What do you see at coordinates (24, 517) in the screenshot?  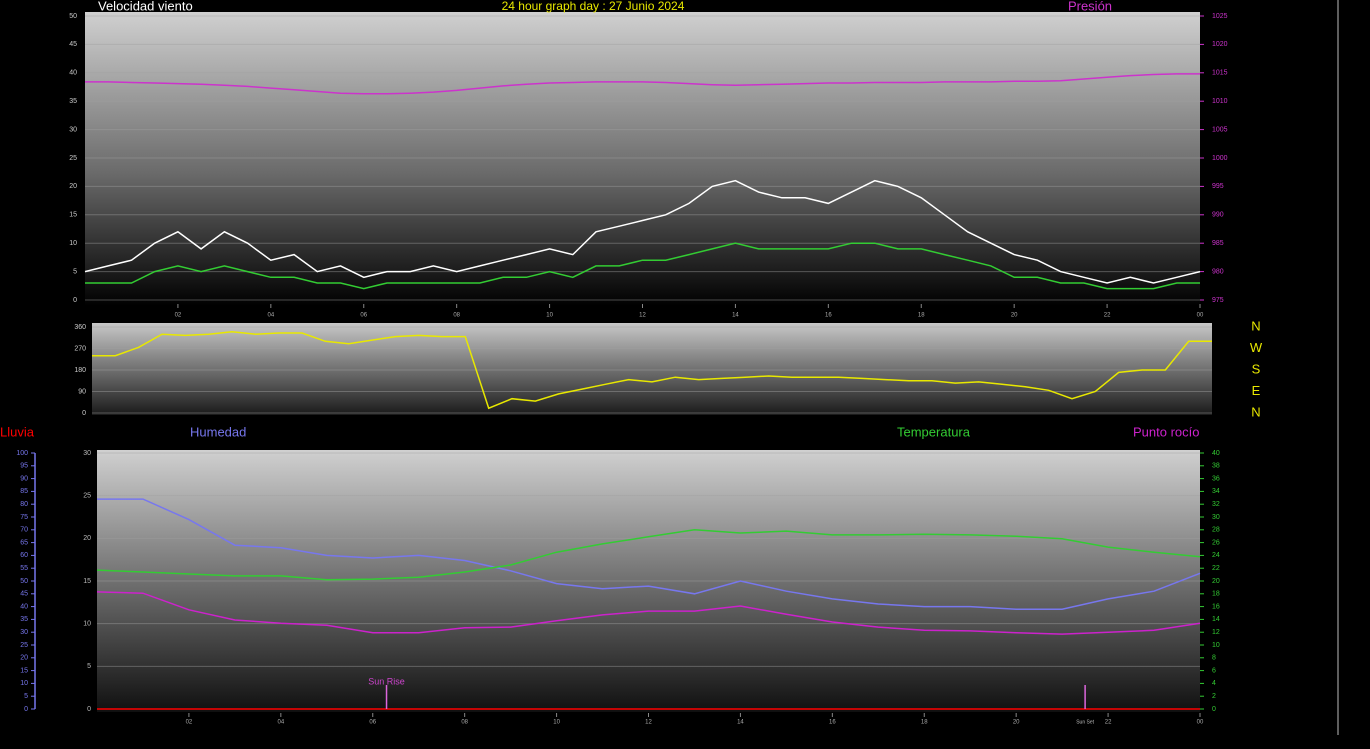 I see `y3-tick-label: 75` at bounding box center [24, 517].